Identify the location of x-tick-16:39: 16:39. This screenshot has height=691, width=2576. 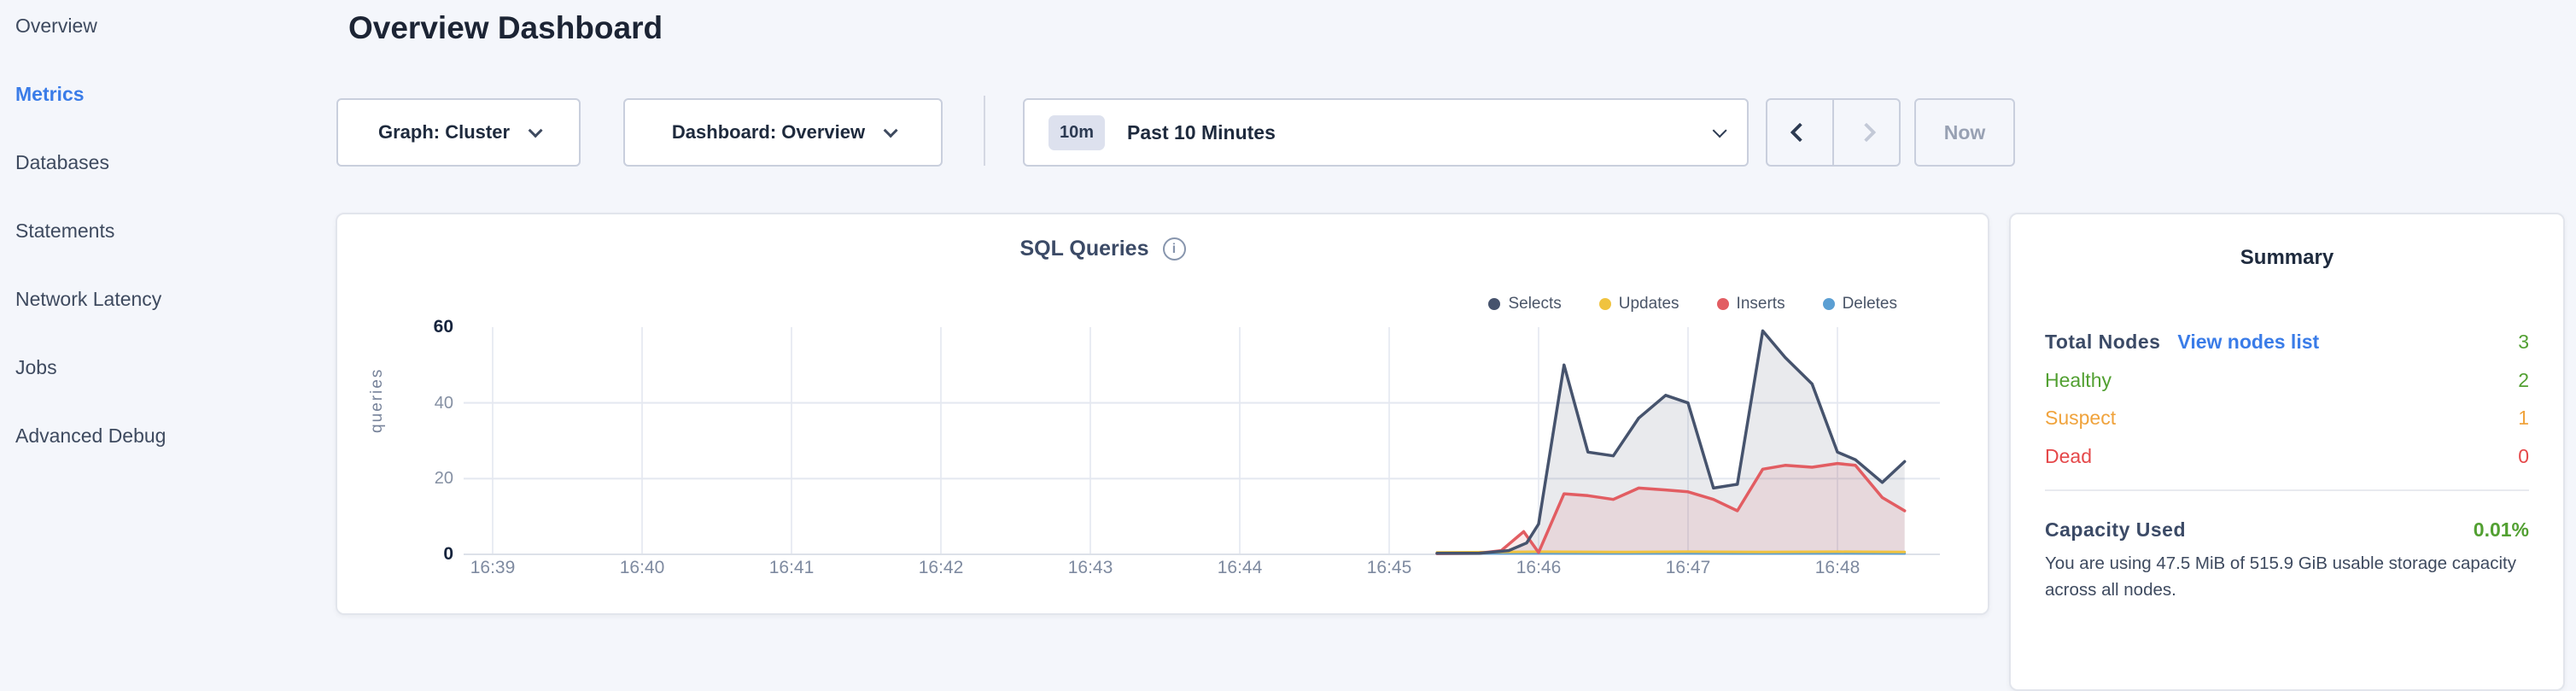
(493, 567).